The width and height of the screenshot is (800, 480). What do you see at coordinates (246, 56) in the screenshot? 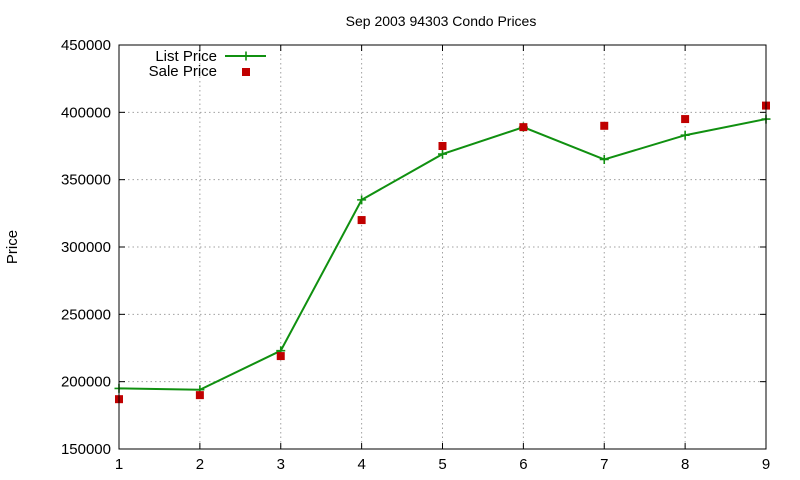
I see `legend-marker-list-price` at bounding box center [246, 56].